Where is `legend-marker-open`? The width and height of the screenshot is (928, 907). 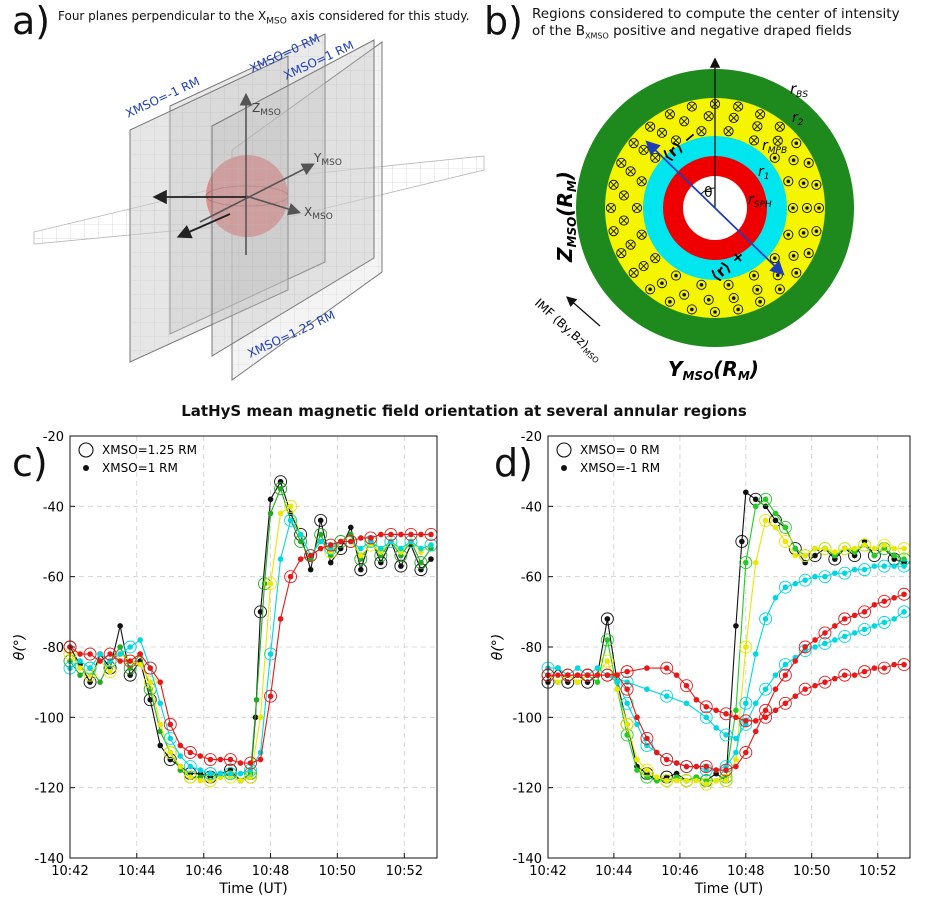
legend-marker-open is located at coordinates (86, 450).